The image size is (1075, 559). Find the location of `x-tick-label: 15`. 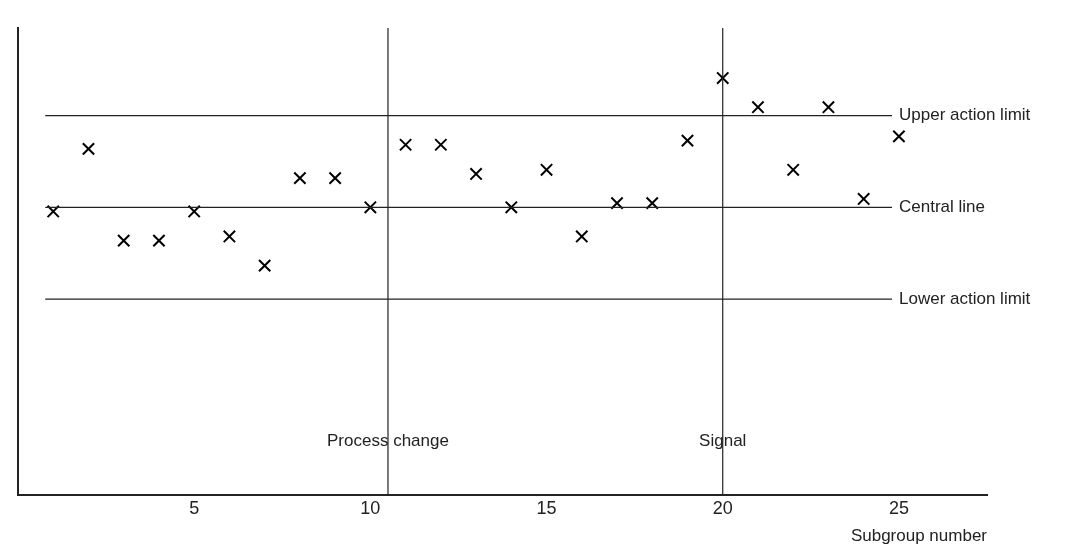

x-tick-label: 15 is located at coordinates (546, 507).